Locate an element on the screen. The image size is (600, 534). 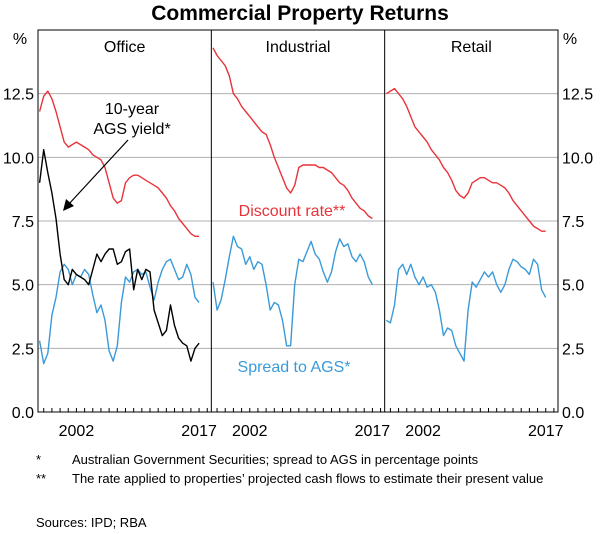
x-tick-office-1: 2017 is located at coordinates (199, 431).